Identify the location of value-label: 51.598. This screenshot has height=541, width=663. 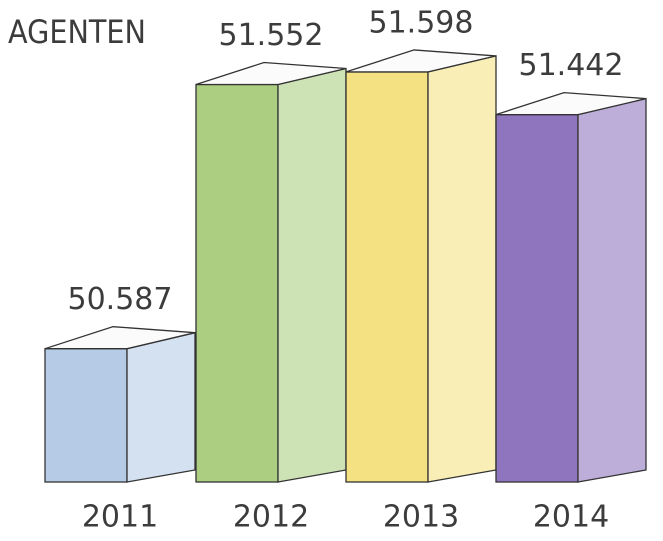
(421, 22).